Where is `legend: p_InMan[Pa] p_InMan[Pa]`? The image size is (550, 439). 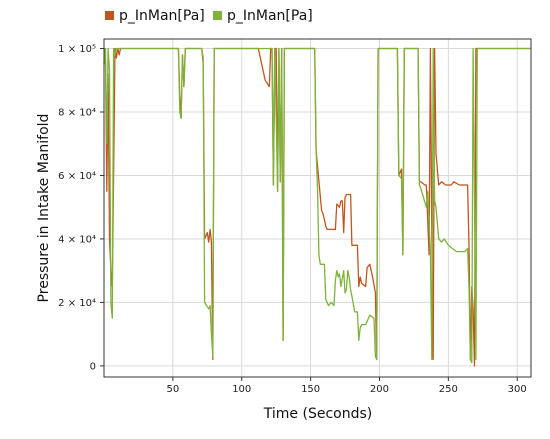 legend: p_InMan[Pa] p_InMan[Pa] is located at coordinates (209, 16).